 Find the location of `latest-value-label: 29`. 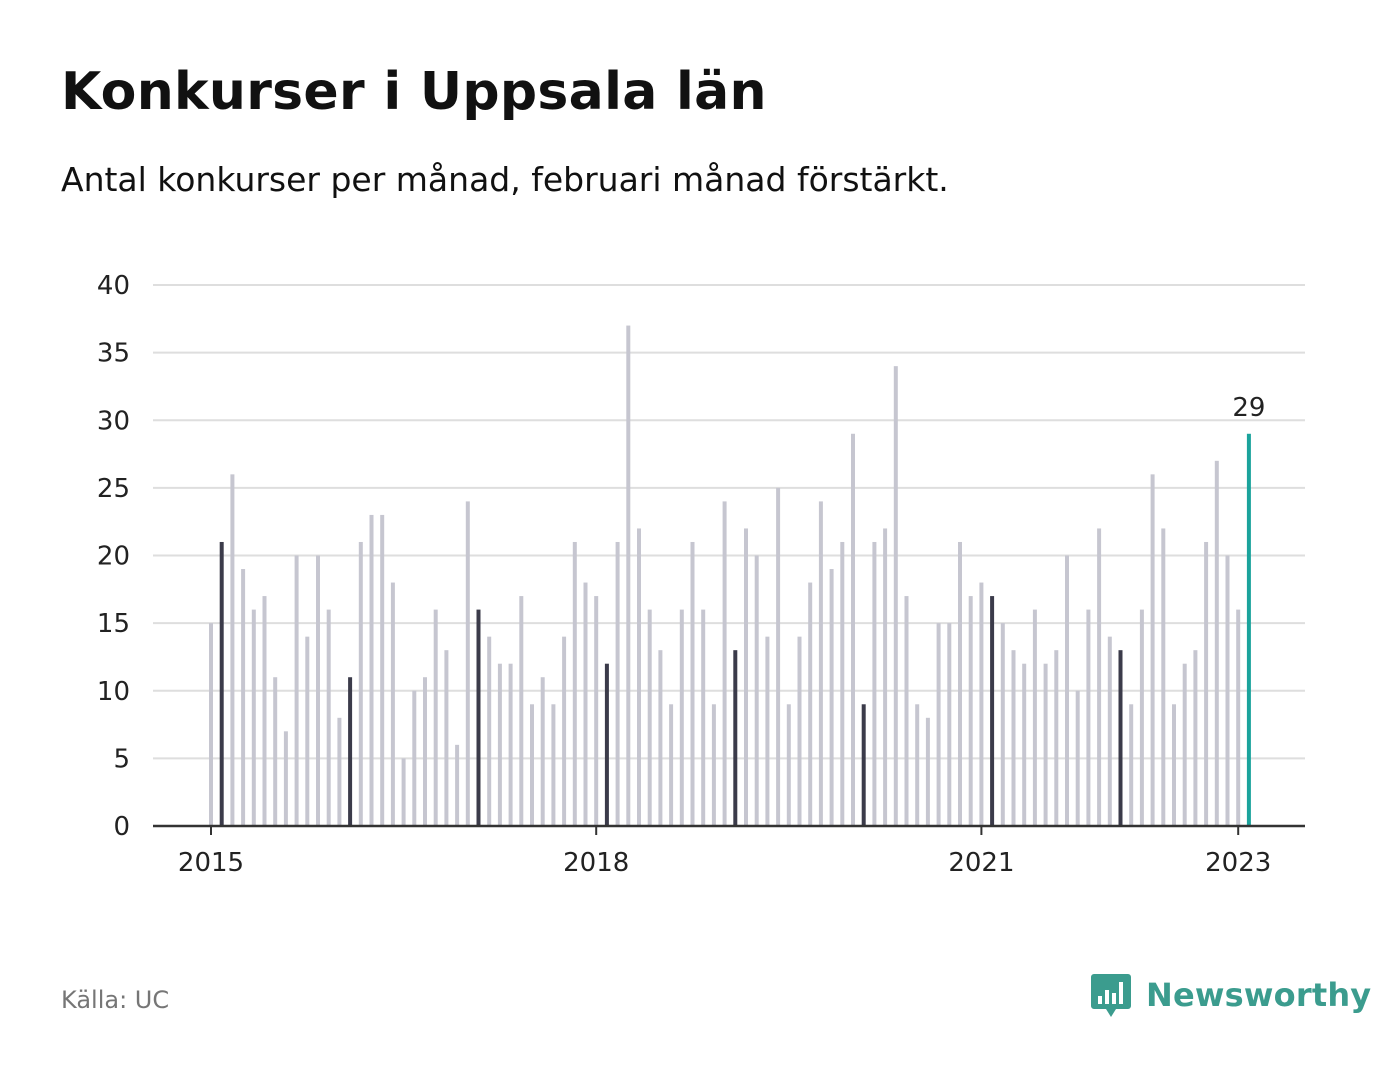

latest-value-label: 29 is located at coordinates (1248, 408).